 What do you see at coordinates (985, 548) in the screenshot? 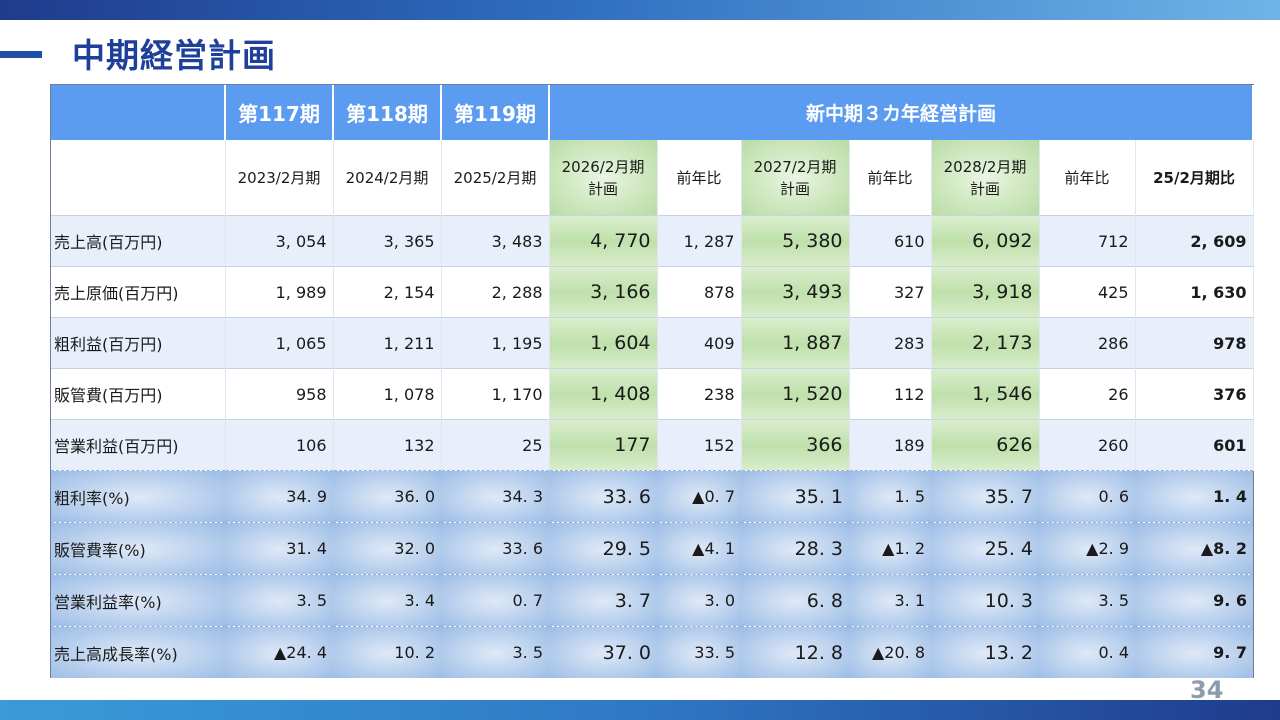
I see `table-cell: 25. 4` at bounding box center [985, 548].